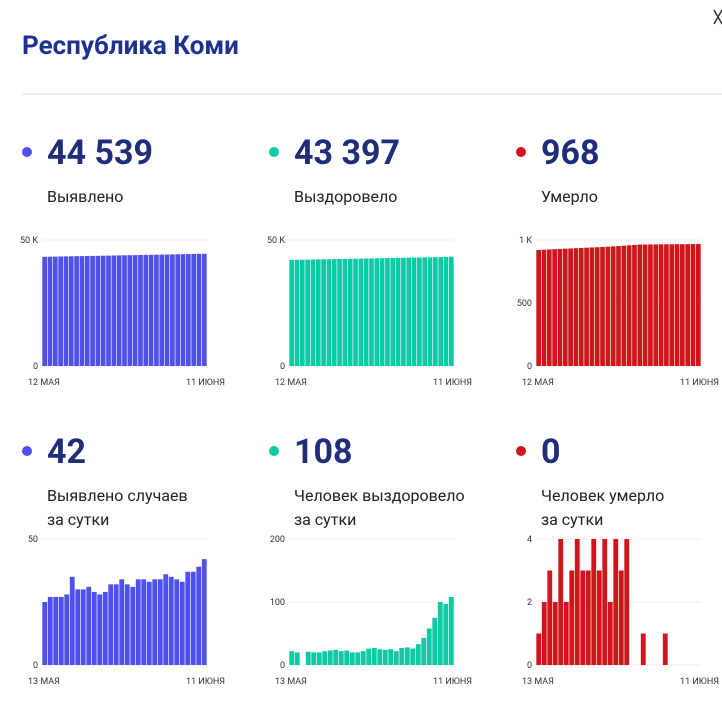 The image size is (722, 723). I want to click on x-tick-label: 13 МАЯ, so click(291, 682).